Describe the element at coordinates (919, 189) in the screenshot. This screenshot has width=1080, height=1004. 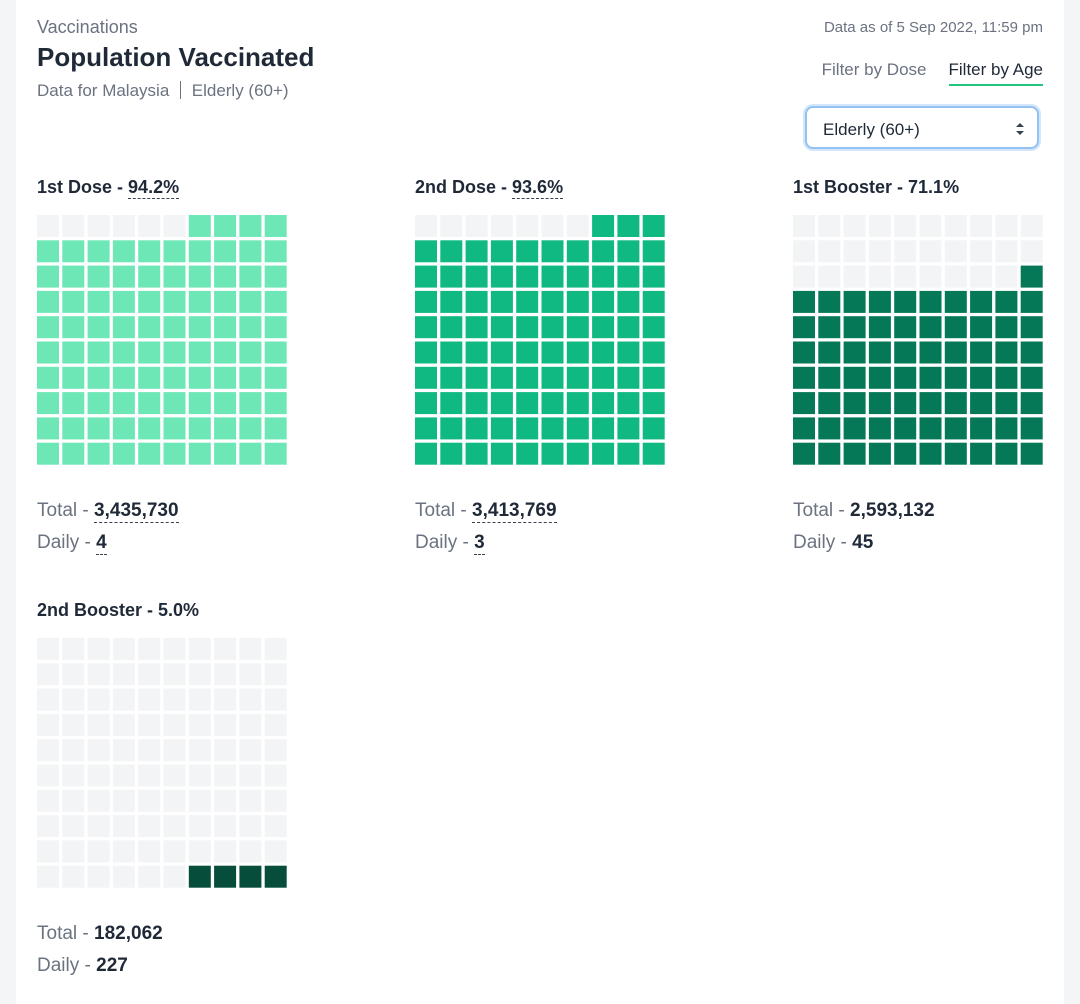
I see `card-title: 1st Booster - 71.1%` at that location.